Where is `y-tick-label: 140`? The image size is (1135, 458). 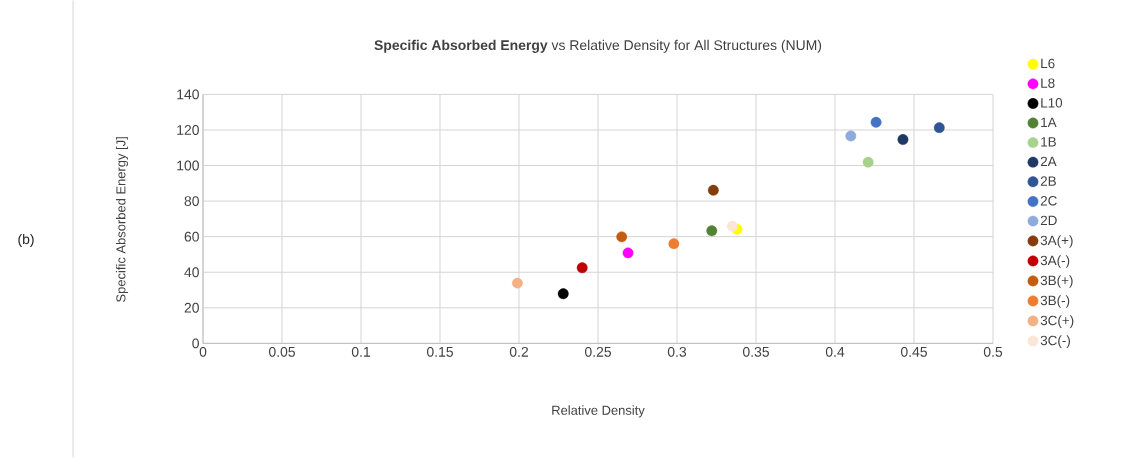
y-tick-label: 140 is located at coordinates (188, 94).